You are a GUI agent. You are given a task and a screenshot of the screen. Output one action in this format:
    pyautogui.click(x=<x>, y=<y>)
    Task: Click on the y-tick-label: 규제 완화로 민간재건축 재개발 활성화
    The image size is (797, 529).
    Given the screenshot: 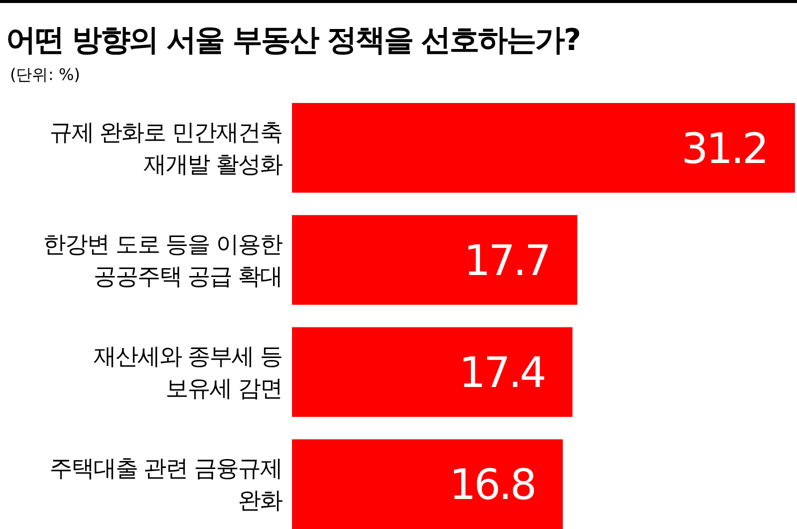 What is the action you would take?
    pyautogui.click(x=166, y=149)
    